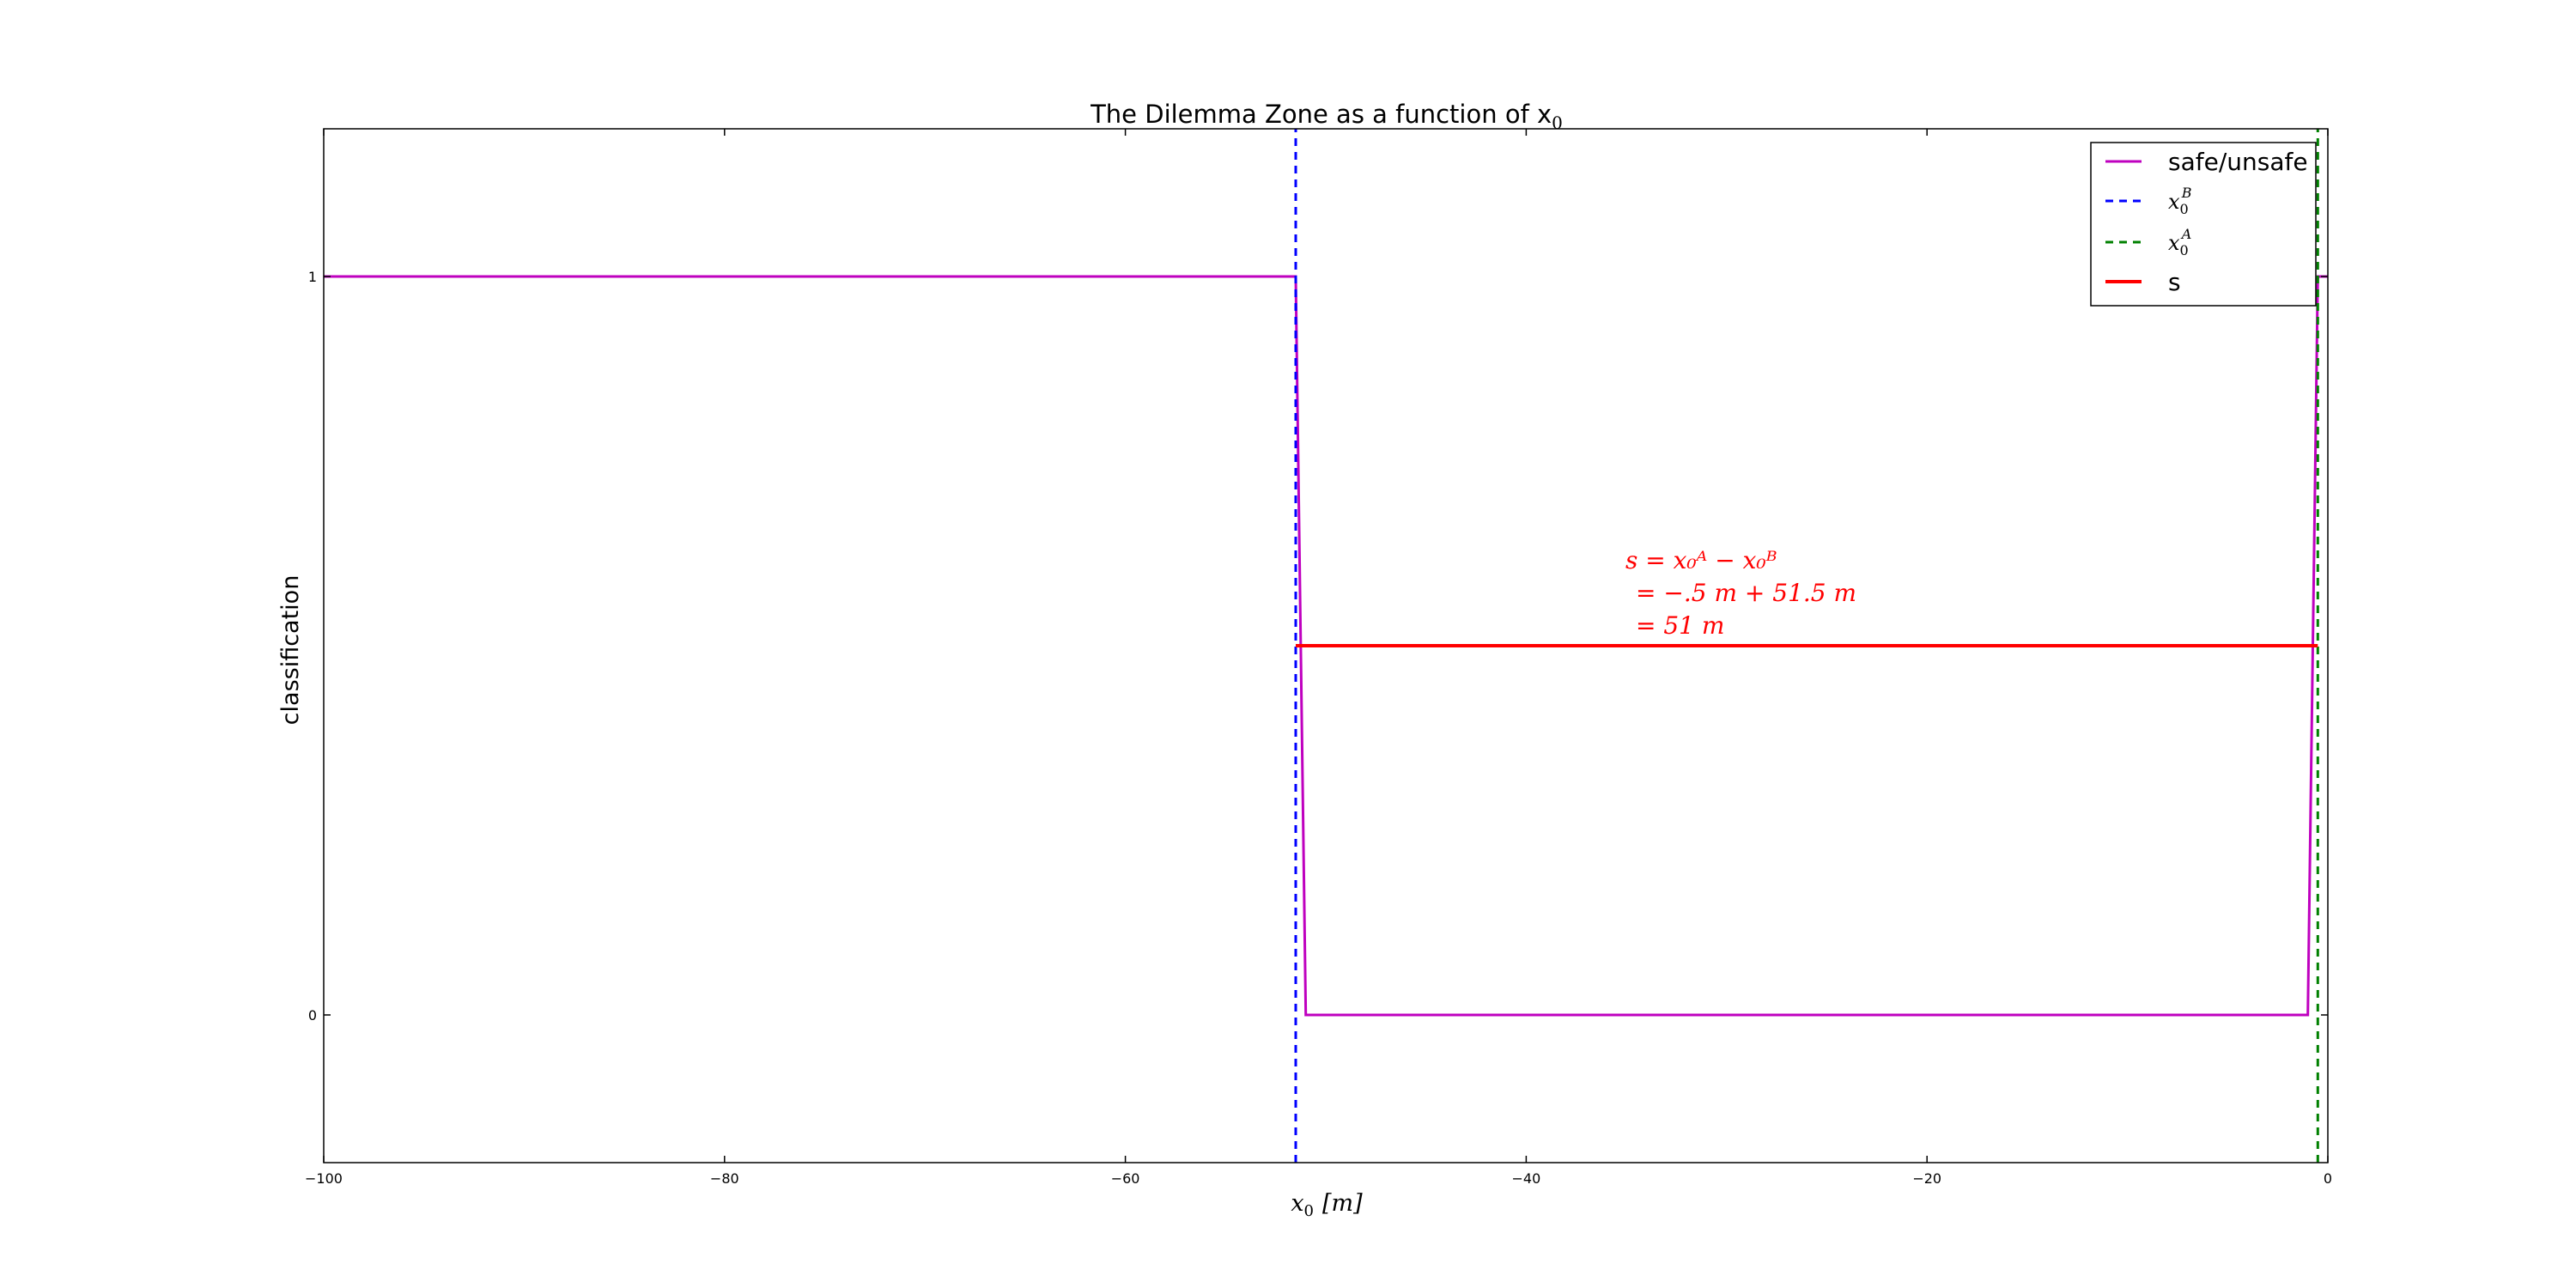  I want to click on legend-label-x0A: x0A, so click(2179, 242).